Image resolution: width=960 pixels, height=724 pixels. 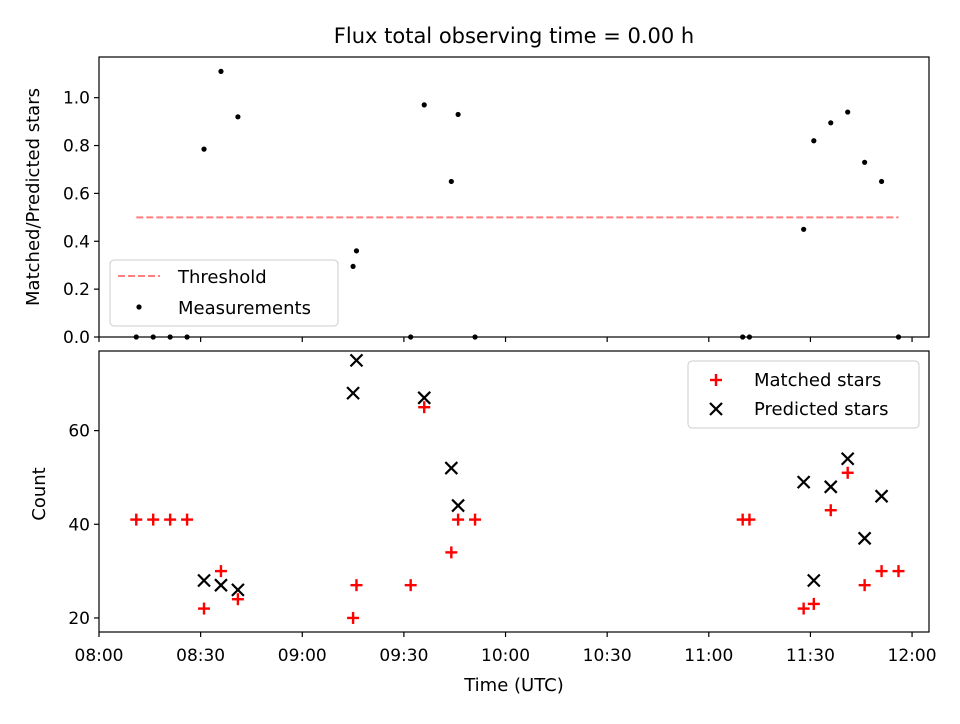 I want to click on top-y-tick-label: 1.0, so click(x=76, y=99).